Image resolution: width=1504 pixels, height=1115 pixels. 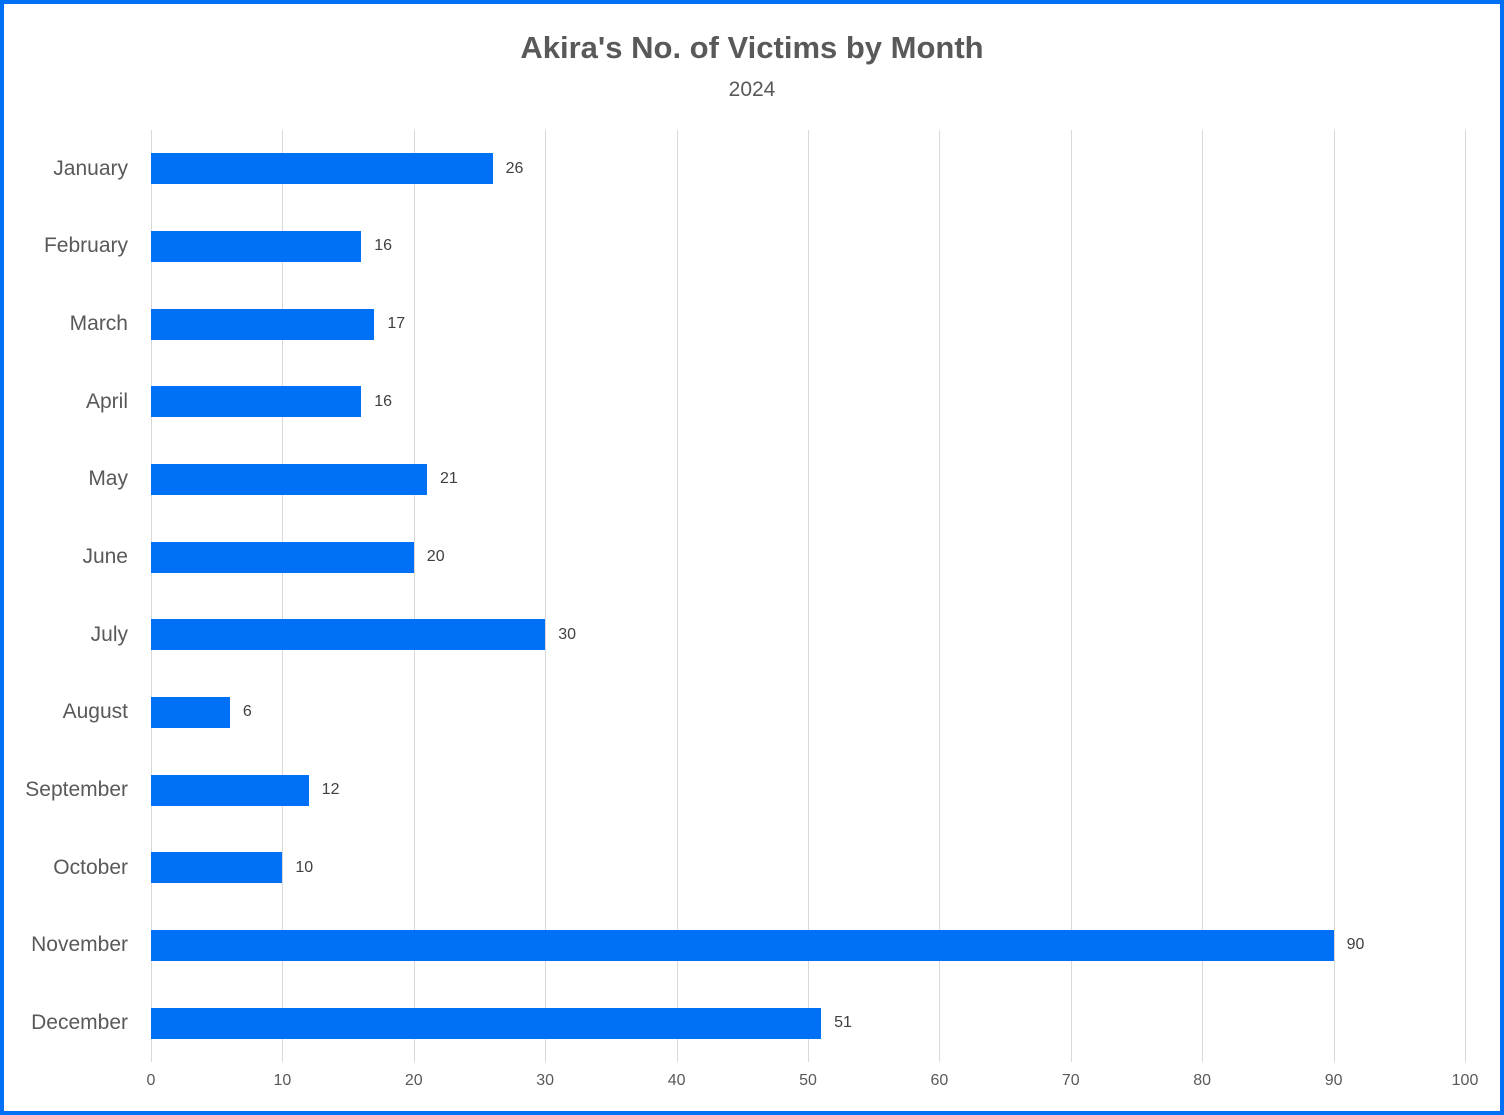 I want to click on chart-row: August 6, so click(x=764, y=713).